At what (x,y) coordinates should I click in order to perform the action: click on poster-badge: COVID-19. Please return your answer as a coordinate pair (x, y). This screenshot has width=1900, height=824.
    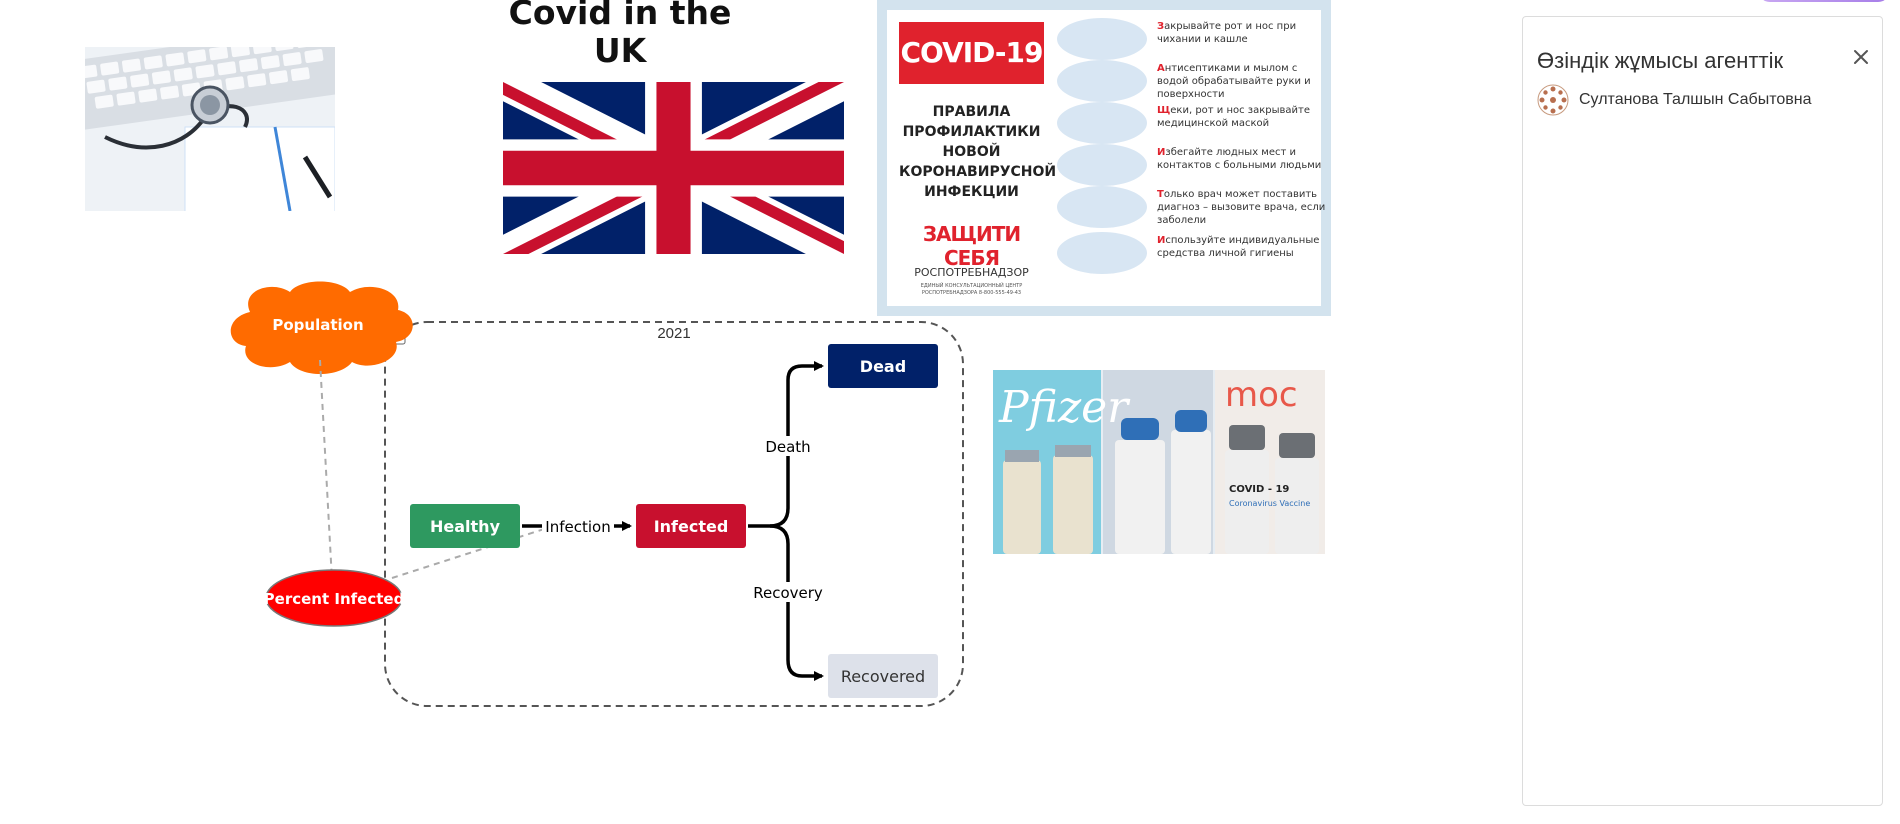
    Looking at the image, I should click on (971, 53).